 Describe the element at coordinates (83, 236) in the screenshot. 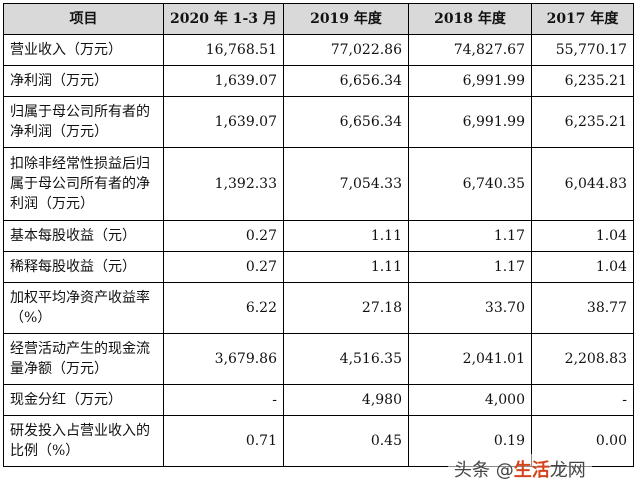

I see `row-label: 基本每股收益（元）` at that location.